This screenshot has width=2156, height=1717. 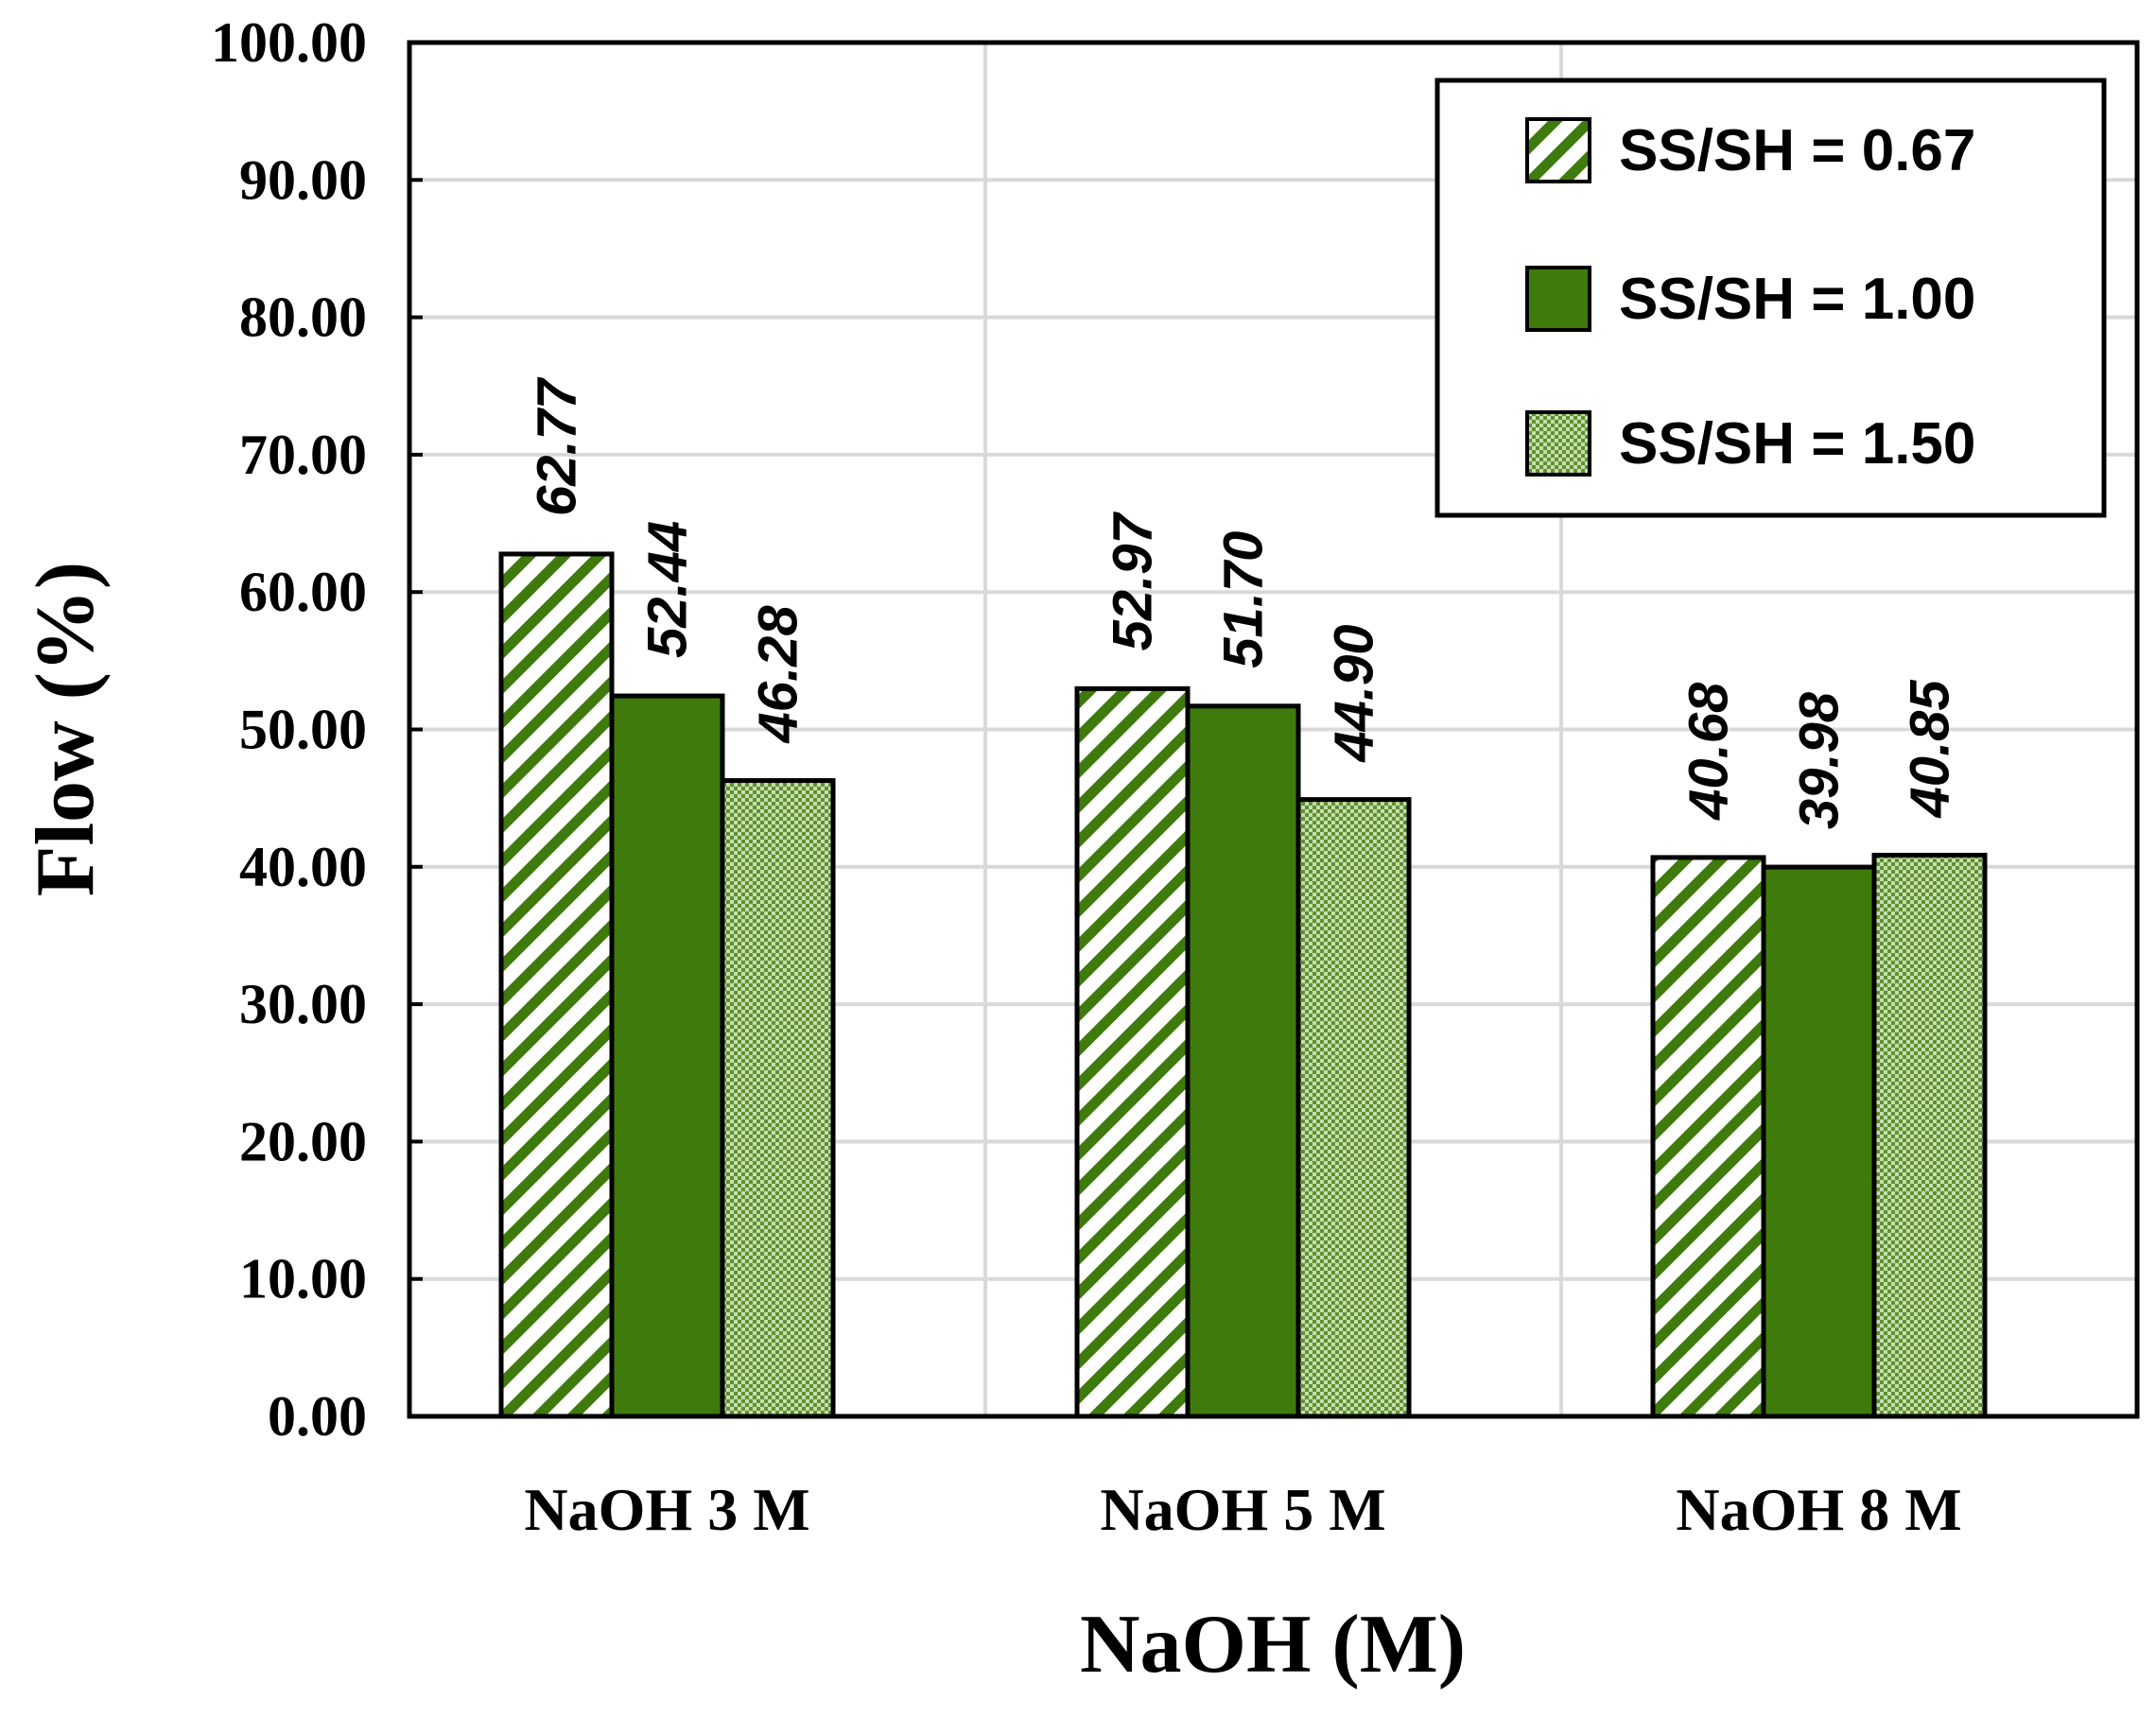 I want to click on legend: SS/SH = 0.67 SS/SH = 1.00 SS/SH = 1.50, so click(x=1771, y=298).